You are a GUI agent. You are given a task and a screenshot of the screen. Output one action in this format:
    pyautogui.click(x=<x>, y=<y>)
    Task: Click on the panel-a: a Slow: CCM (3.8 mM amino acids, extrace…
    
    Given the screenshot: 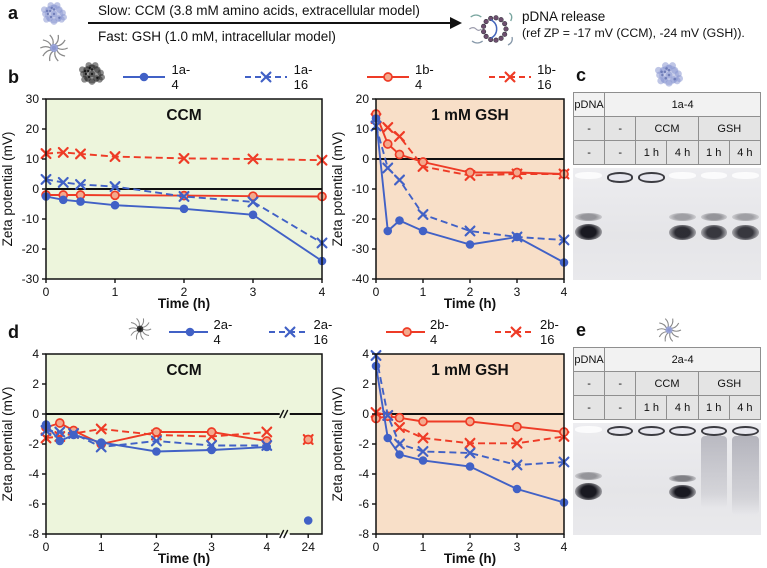 What is the action you would take?
    pyautogui.click(x=383, y=31)
    